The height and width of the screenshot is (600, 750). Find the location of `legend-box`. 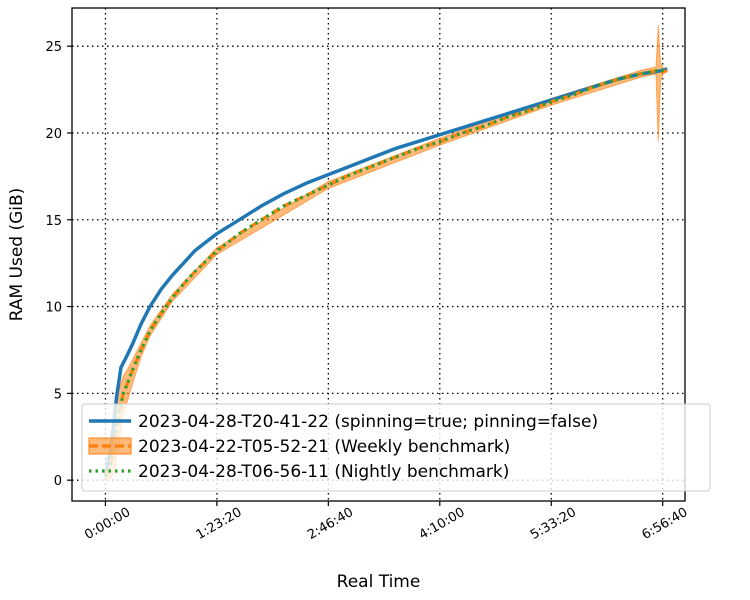

legend-box is located at coordinates (396, 447).